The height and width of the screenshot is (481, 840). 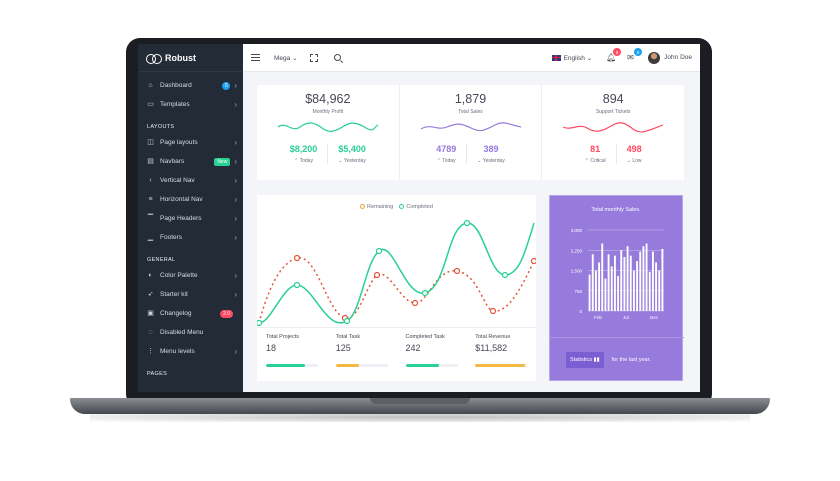 I want to click on sidebar-item-horizontal-nav: ≡ Horizontal Nav ›, so click(x=190, y=199).